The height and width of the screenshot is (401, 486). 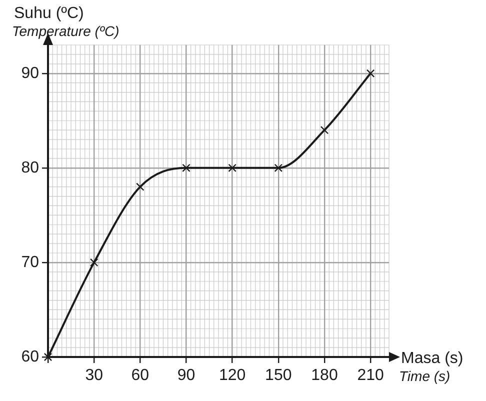 What do you see at coordinates (370, 375) in the screenshot?
I see `x-tick-label: 210` at bounding box center [370, 375].